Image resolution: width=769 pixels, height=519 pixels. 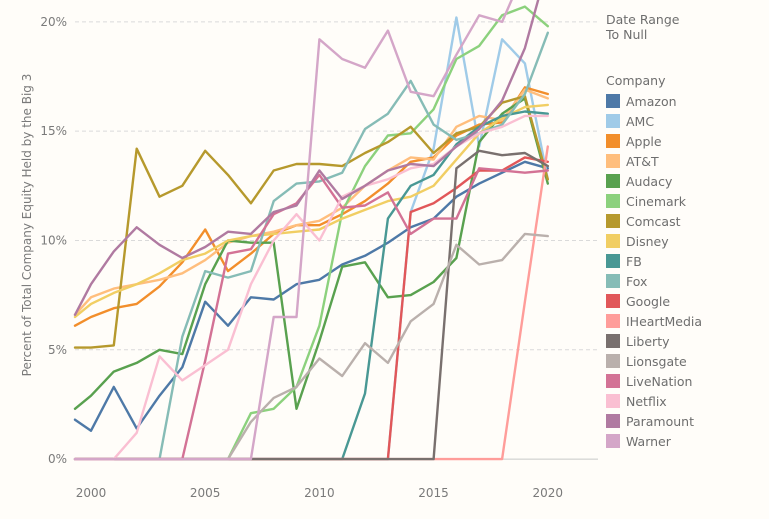 I want to click on legend-label: AT&T, so click(x=642, y=161).